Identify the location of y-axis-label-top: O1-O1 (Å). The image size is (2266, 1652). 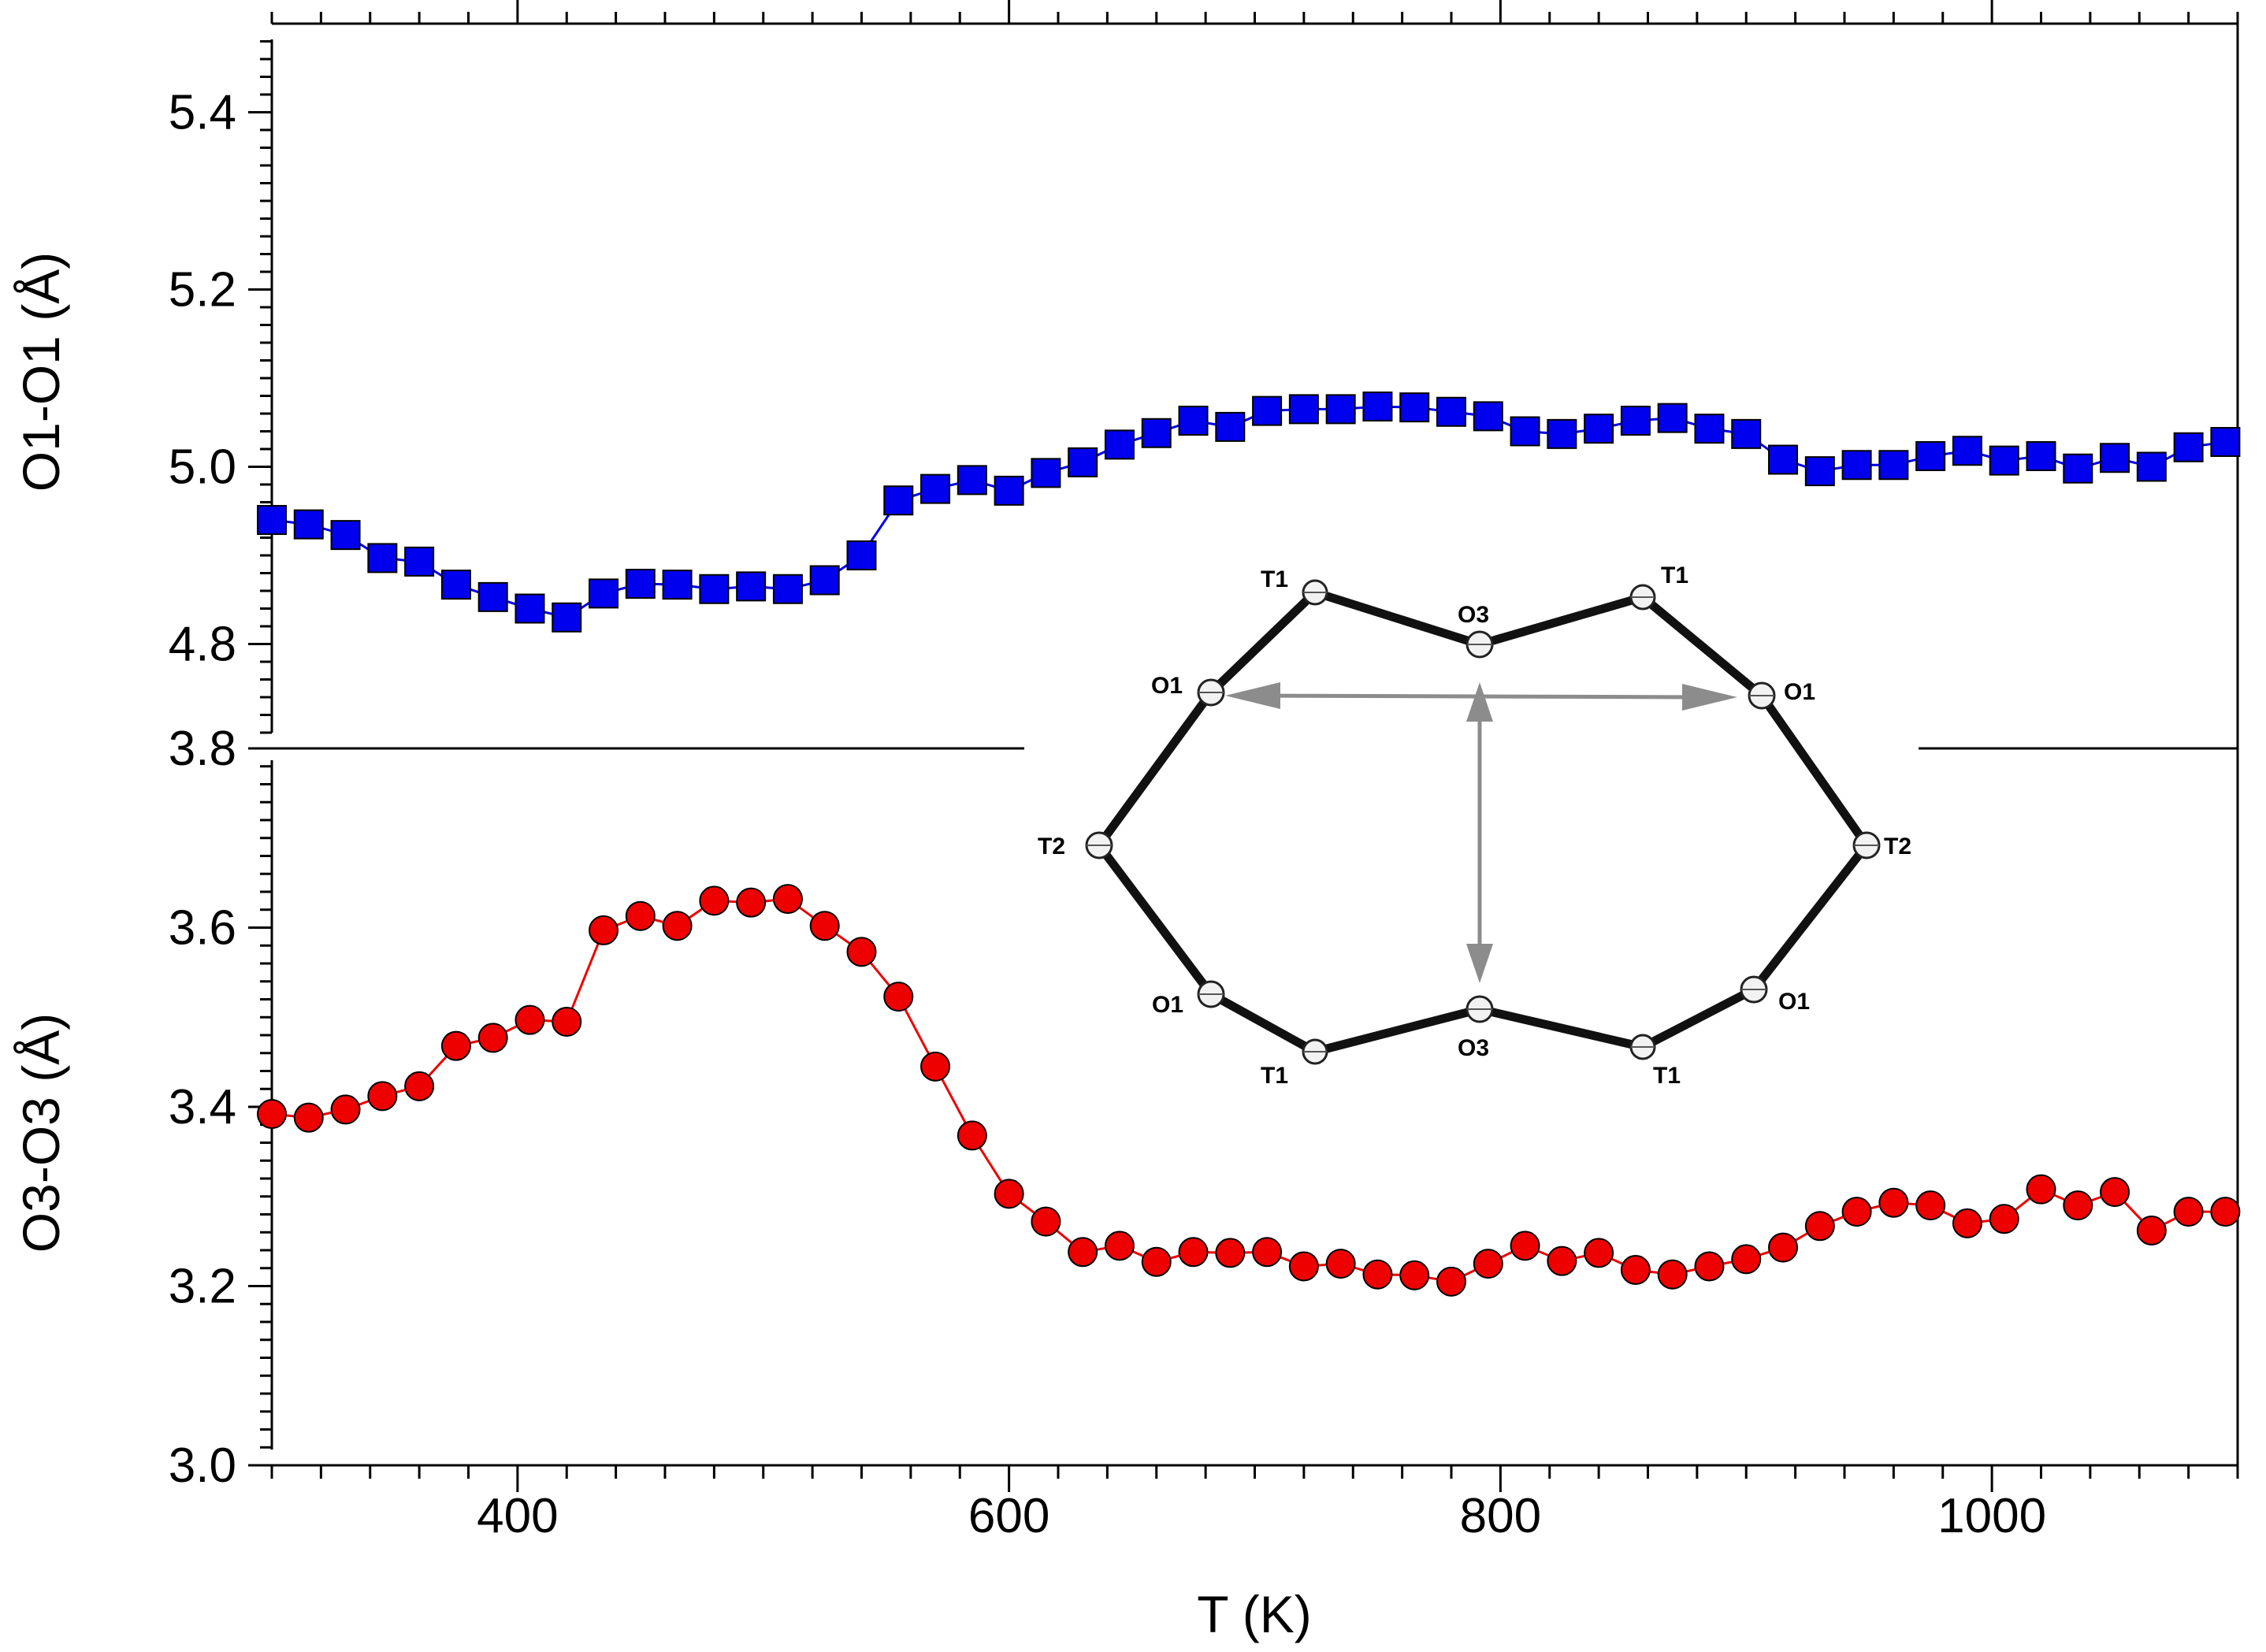
(41, 372).